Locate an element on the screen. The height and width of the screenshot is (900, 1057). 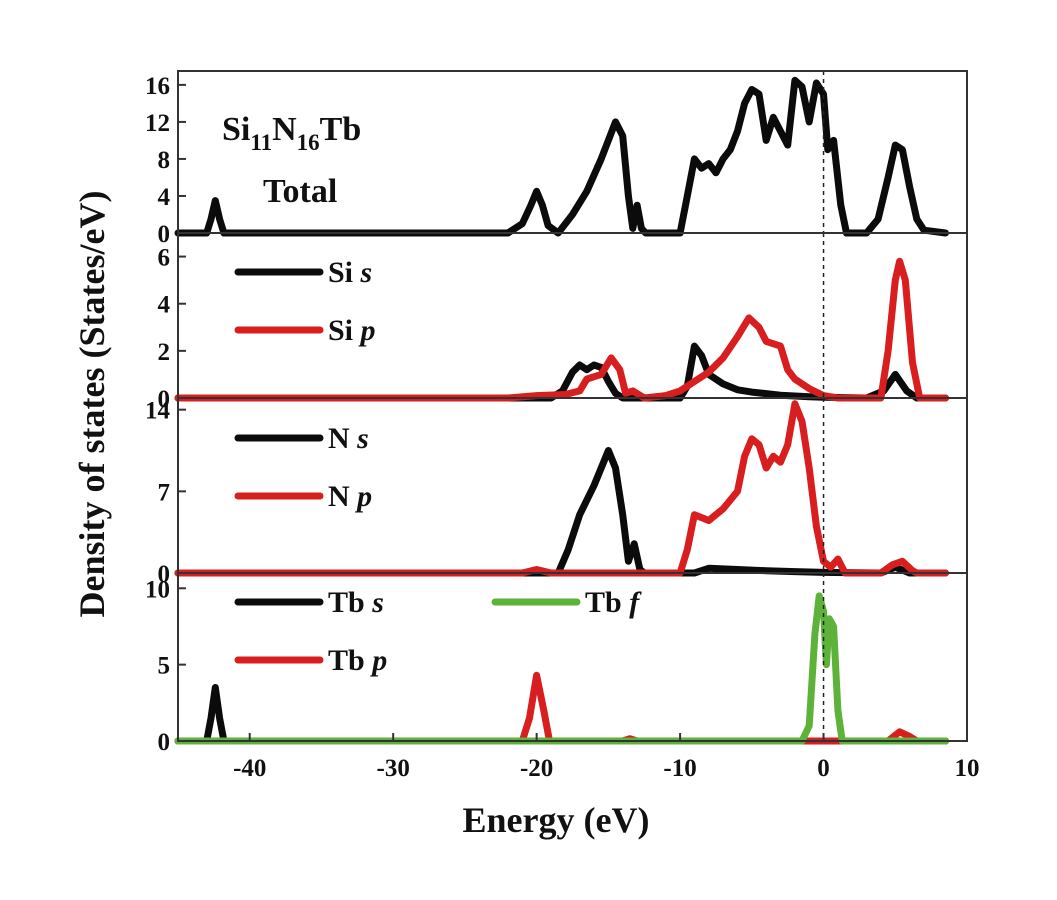
formula-label: Si11N16Tb is located at coordinates (291, 133).